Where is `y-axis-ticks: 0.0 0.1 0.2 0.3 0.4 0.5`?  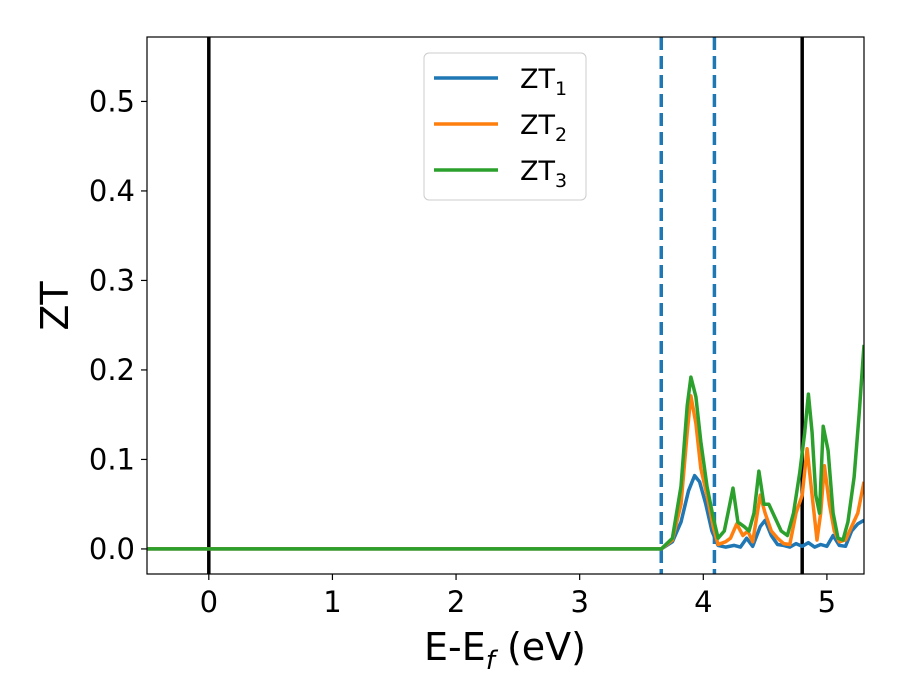 y-axis-ticks: 0.0 0.1 0.2 0.3 0.4 0.5 is located at coordinates (118, 325).